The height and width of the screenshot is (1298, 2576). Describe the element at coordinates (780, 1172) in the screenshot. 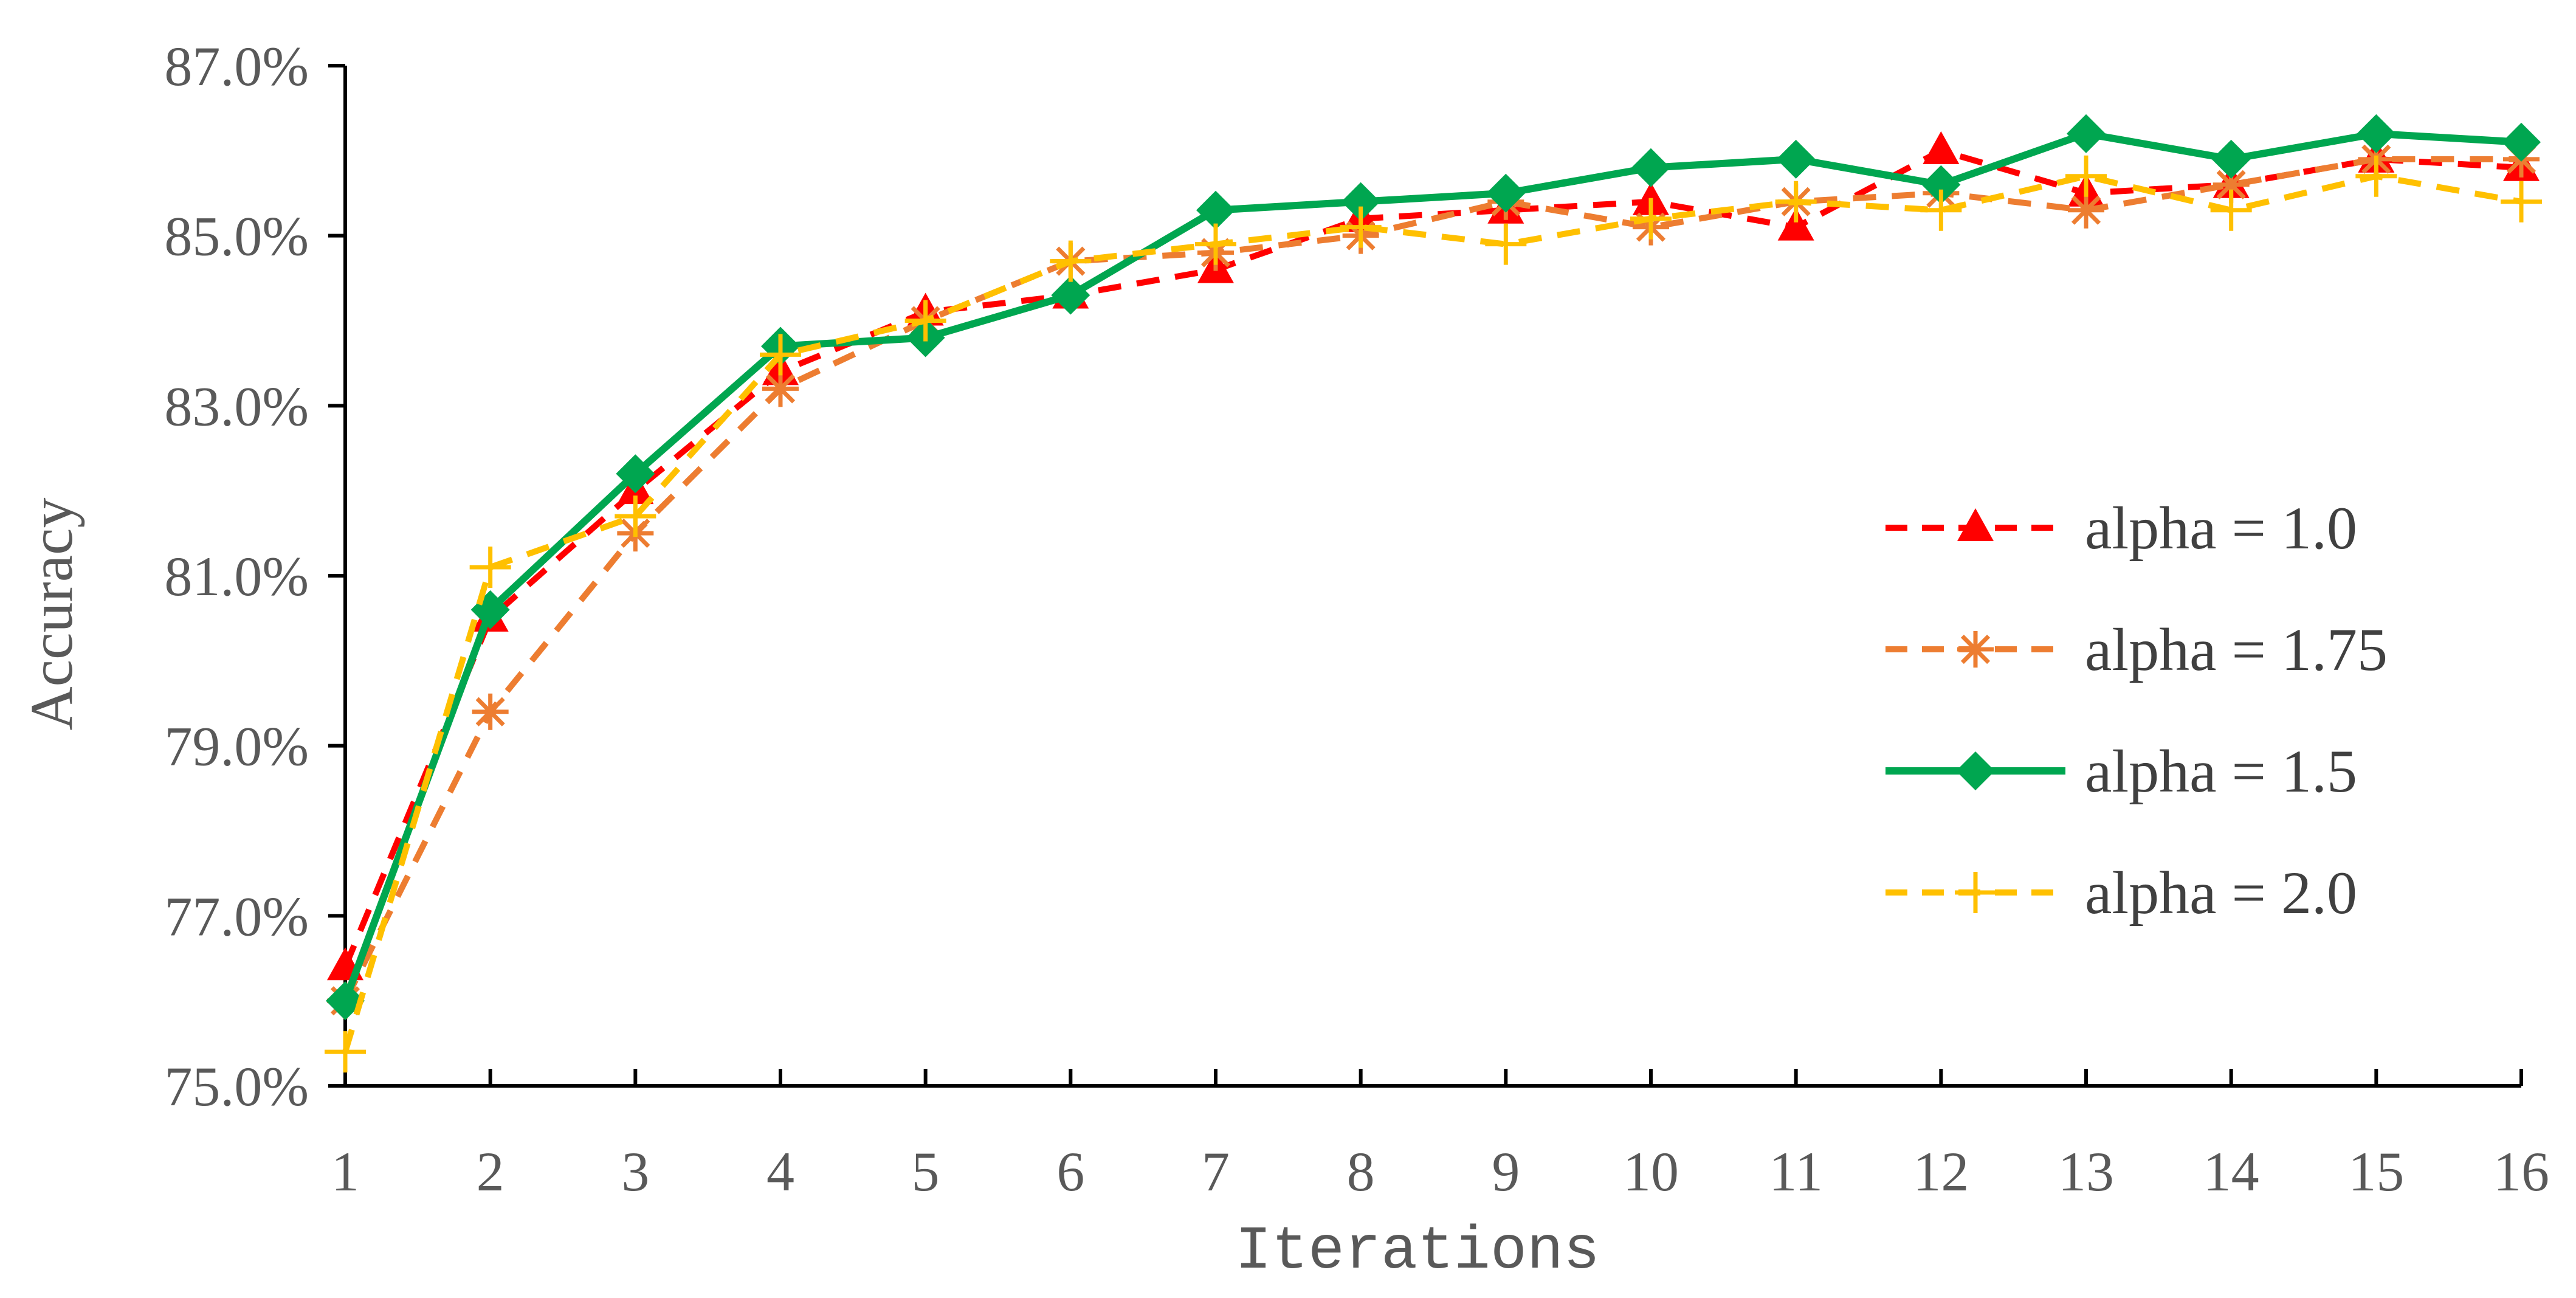

I see `x-tick-label: 4` at that location.